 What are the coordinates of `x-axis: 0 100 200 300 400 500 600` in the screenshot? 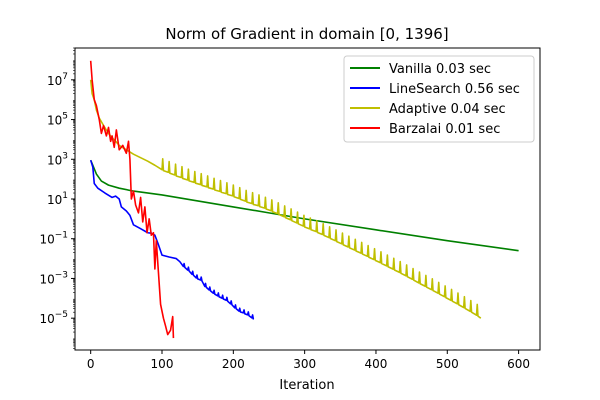 It's located at (308, 360).